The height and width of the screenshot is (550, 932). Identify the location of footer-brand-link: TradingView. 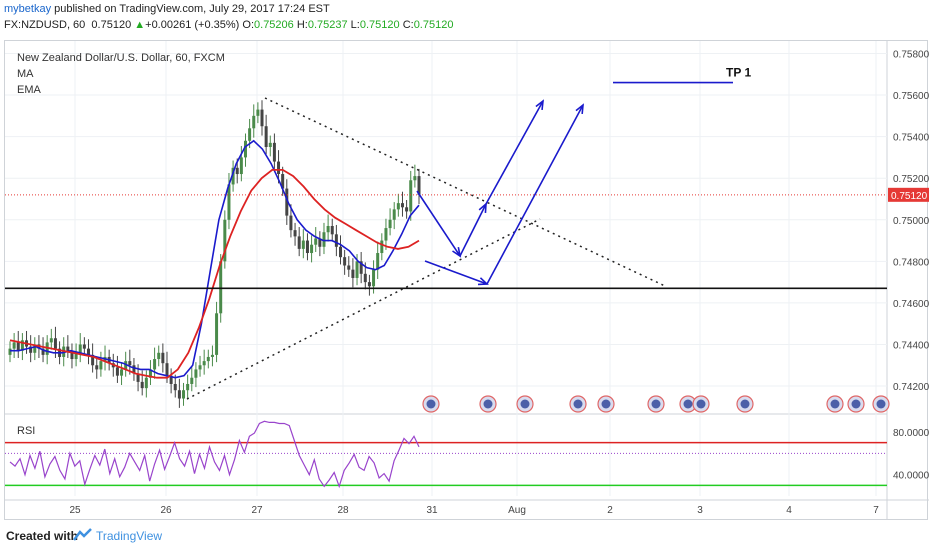
(129, 536).